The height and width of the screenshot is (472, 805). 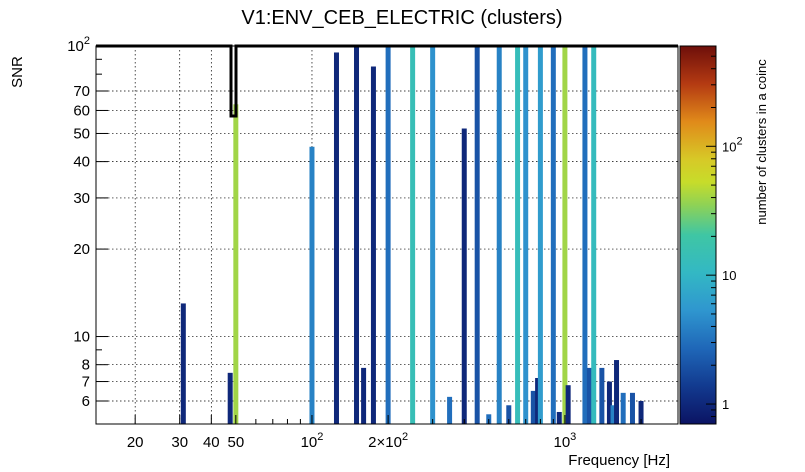 What do you see at coordinates (87, 230) in the screenshot?
I see `y-axis-ticks: 6 78 10 20 30 40 50 60 70 102` at bounding box center [87, 230].